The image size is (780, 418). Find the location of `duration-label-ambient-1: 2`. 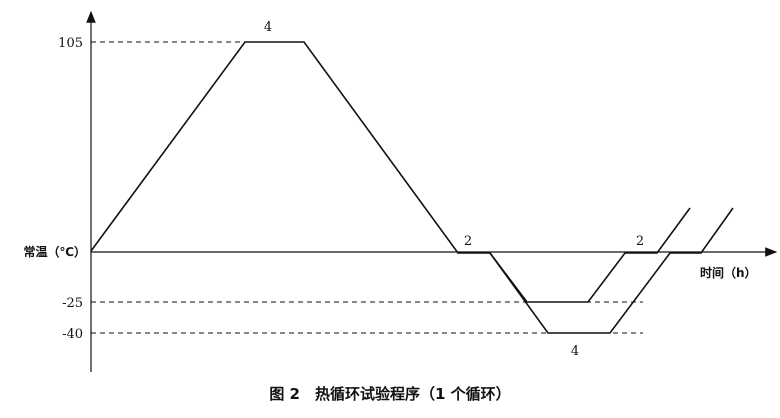

duration-label-ambient-1: 2 is located at coordinates (468, 241).